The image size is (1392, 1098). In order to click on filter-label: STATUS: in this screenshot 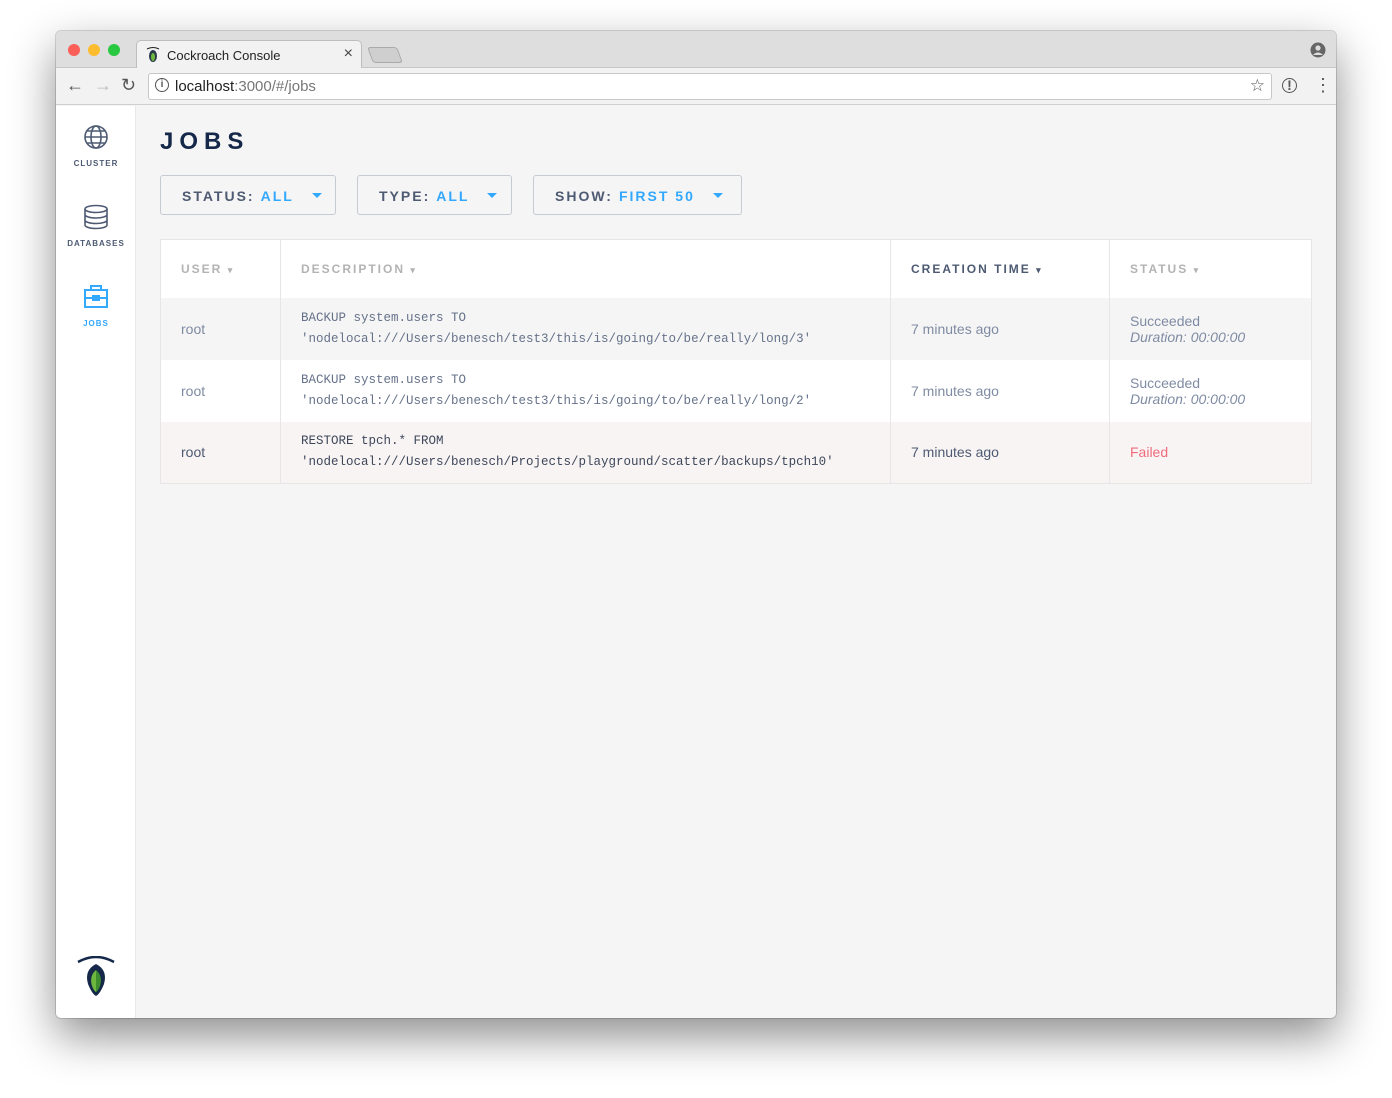, I will do `click(218, 196)`.